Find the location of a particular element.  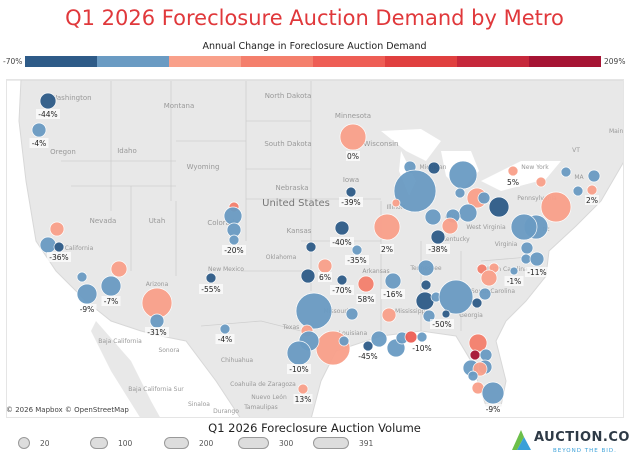

logo-brand: AUCTION.COM is located at coordinates (581, 437).